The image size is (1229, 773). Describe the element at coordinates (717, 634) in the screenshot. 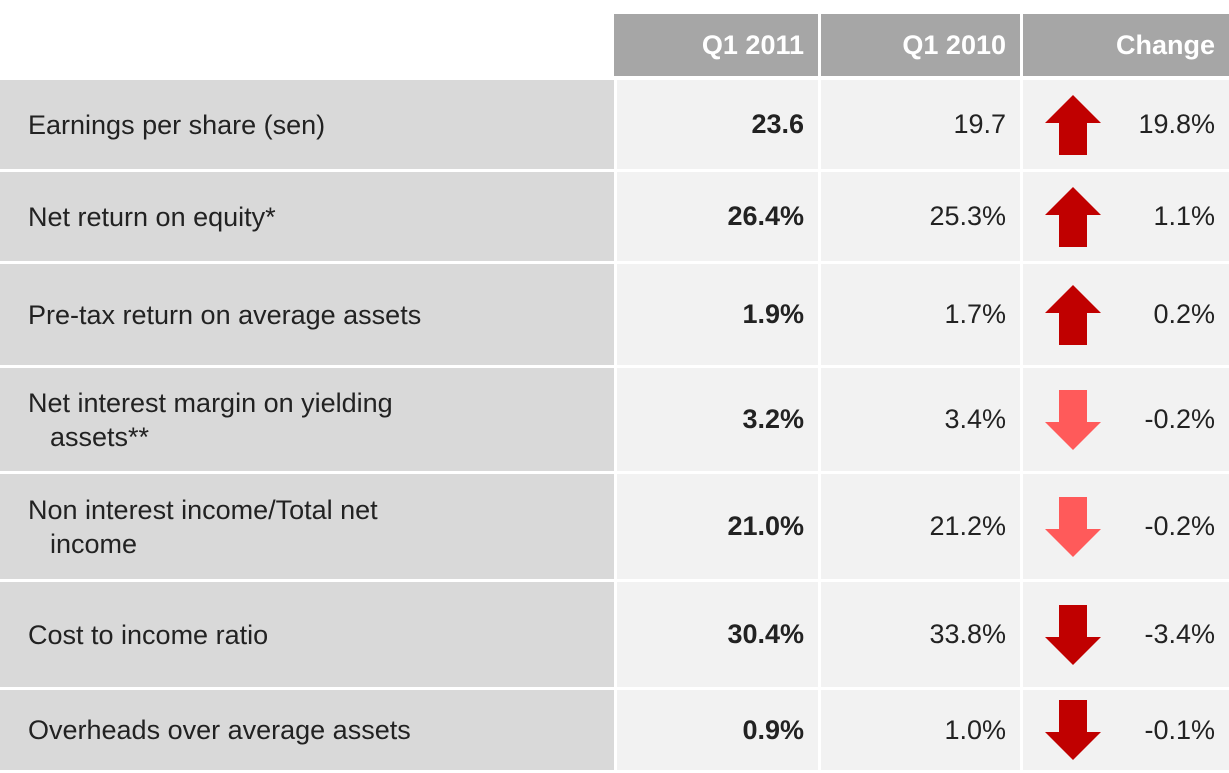

I see `q1-2011-value: 30.4%` at that location.